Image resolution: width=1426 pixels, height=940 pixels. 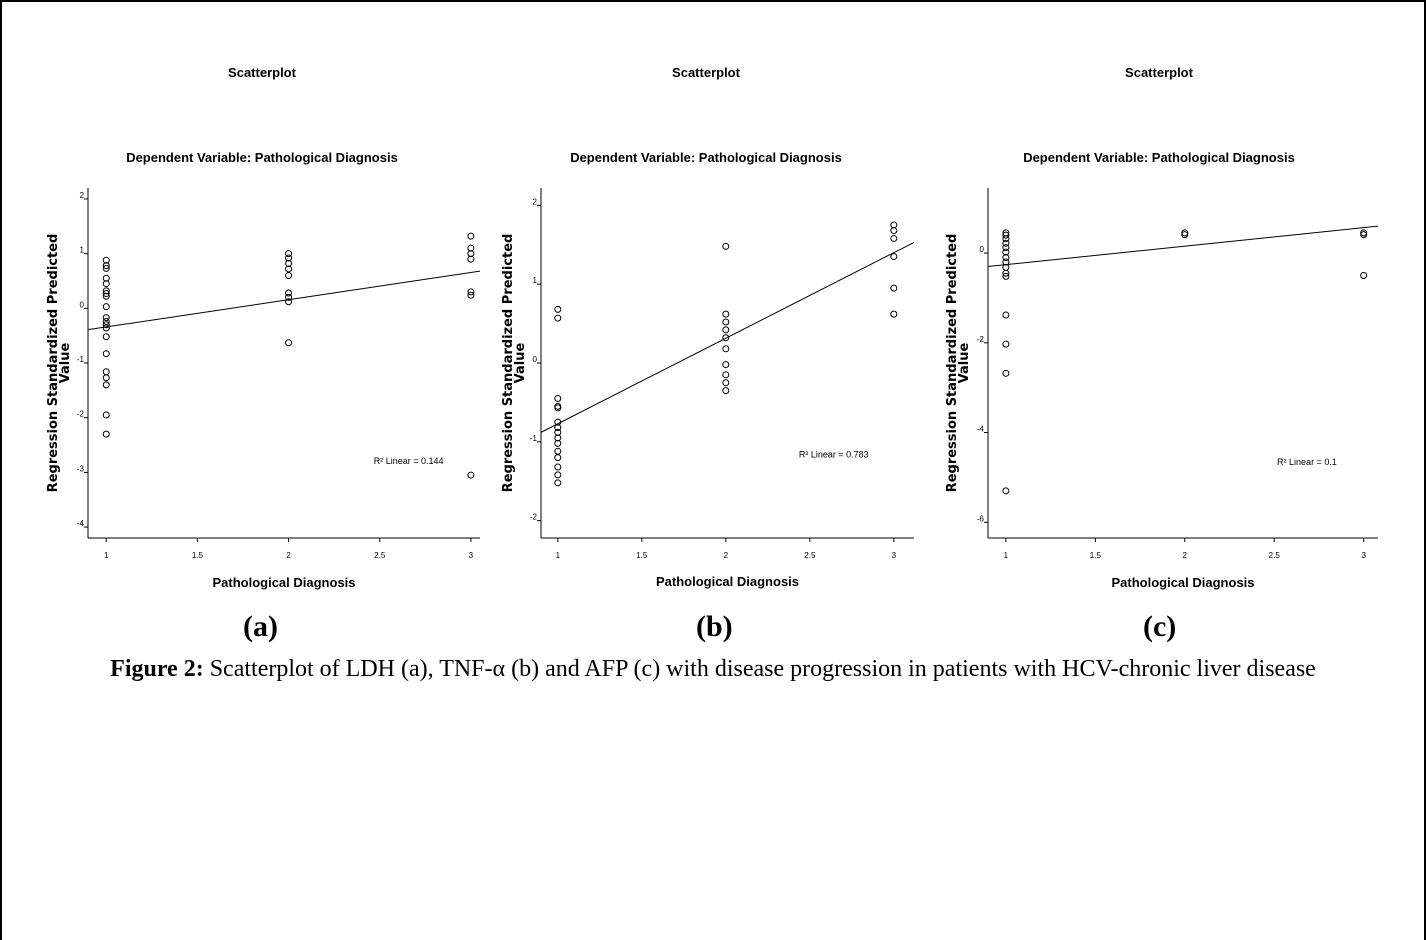 What do you see at coordinates (1363, 555) in the screenshot?
I see `x-tick-label: 3` at bounding box center [1363, 555].